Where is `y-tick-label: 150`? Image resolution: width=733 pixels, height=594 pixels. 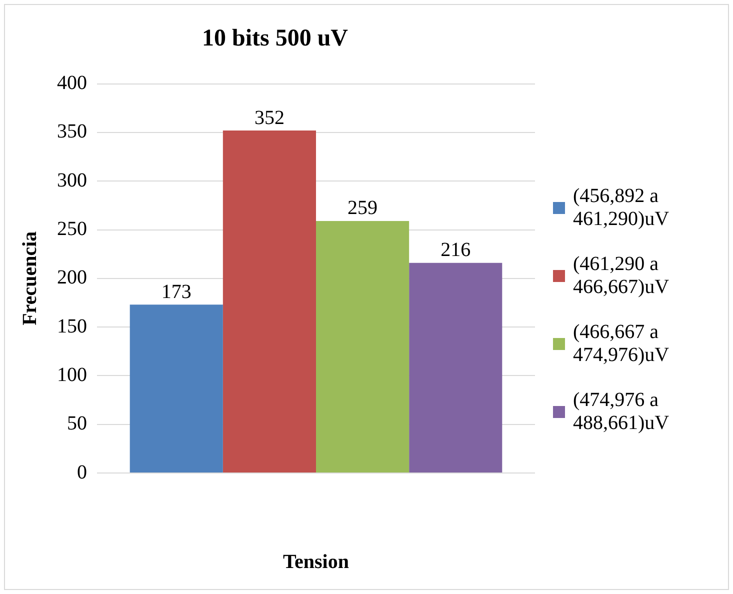
y-tick-label: 150 is located at coordinates (72, 326).